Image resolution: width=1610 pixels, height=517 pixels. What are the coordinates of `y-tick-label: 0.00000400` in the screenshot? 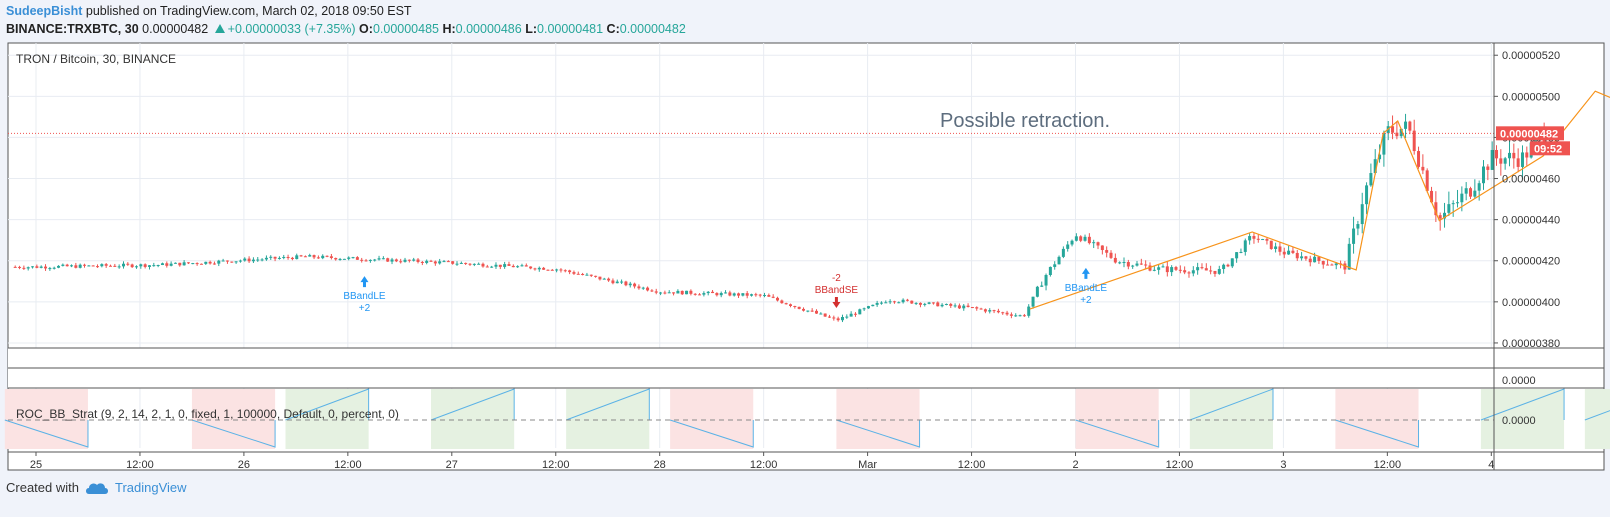 It's located at (1531, 303).